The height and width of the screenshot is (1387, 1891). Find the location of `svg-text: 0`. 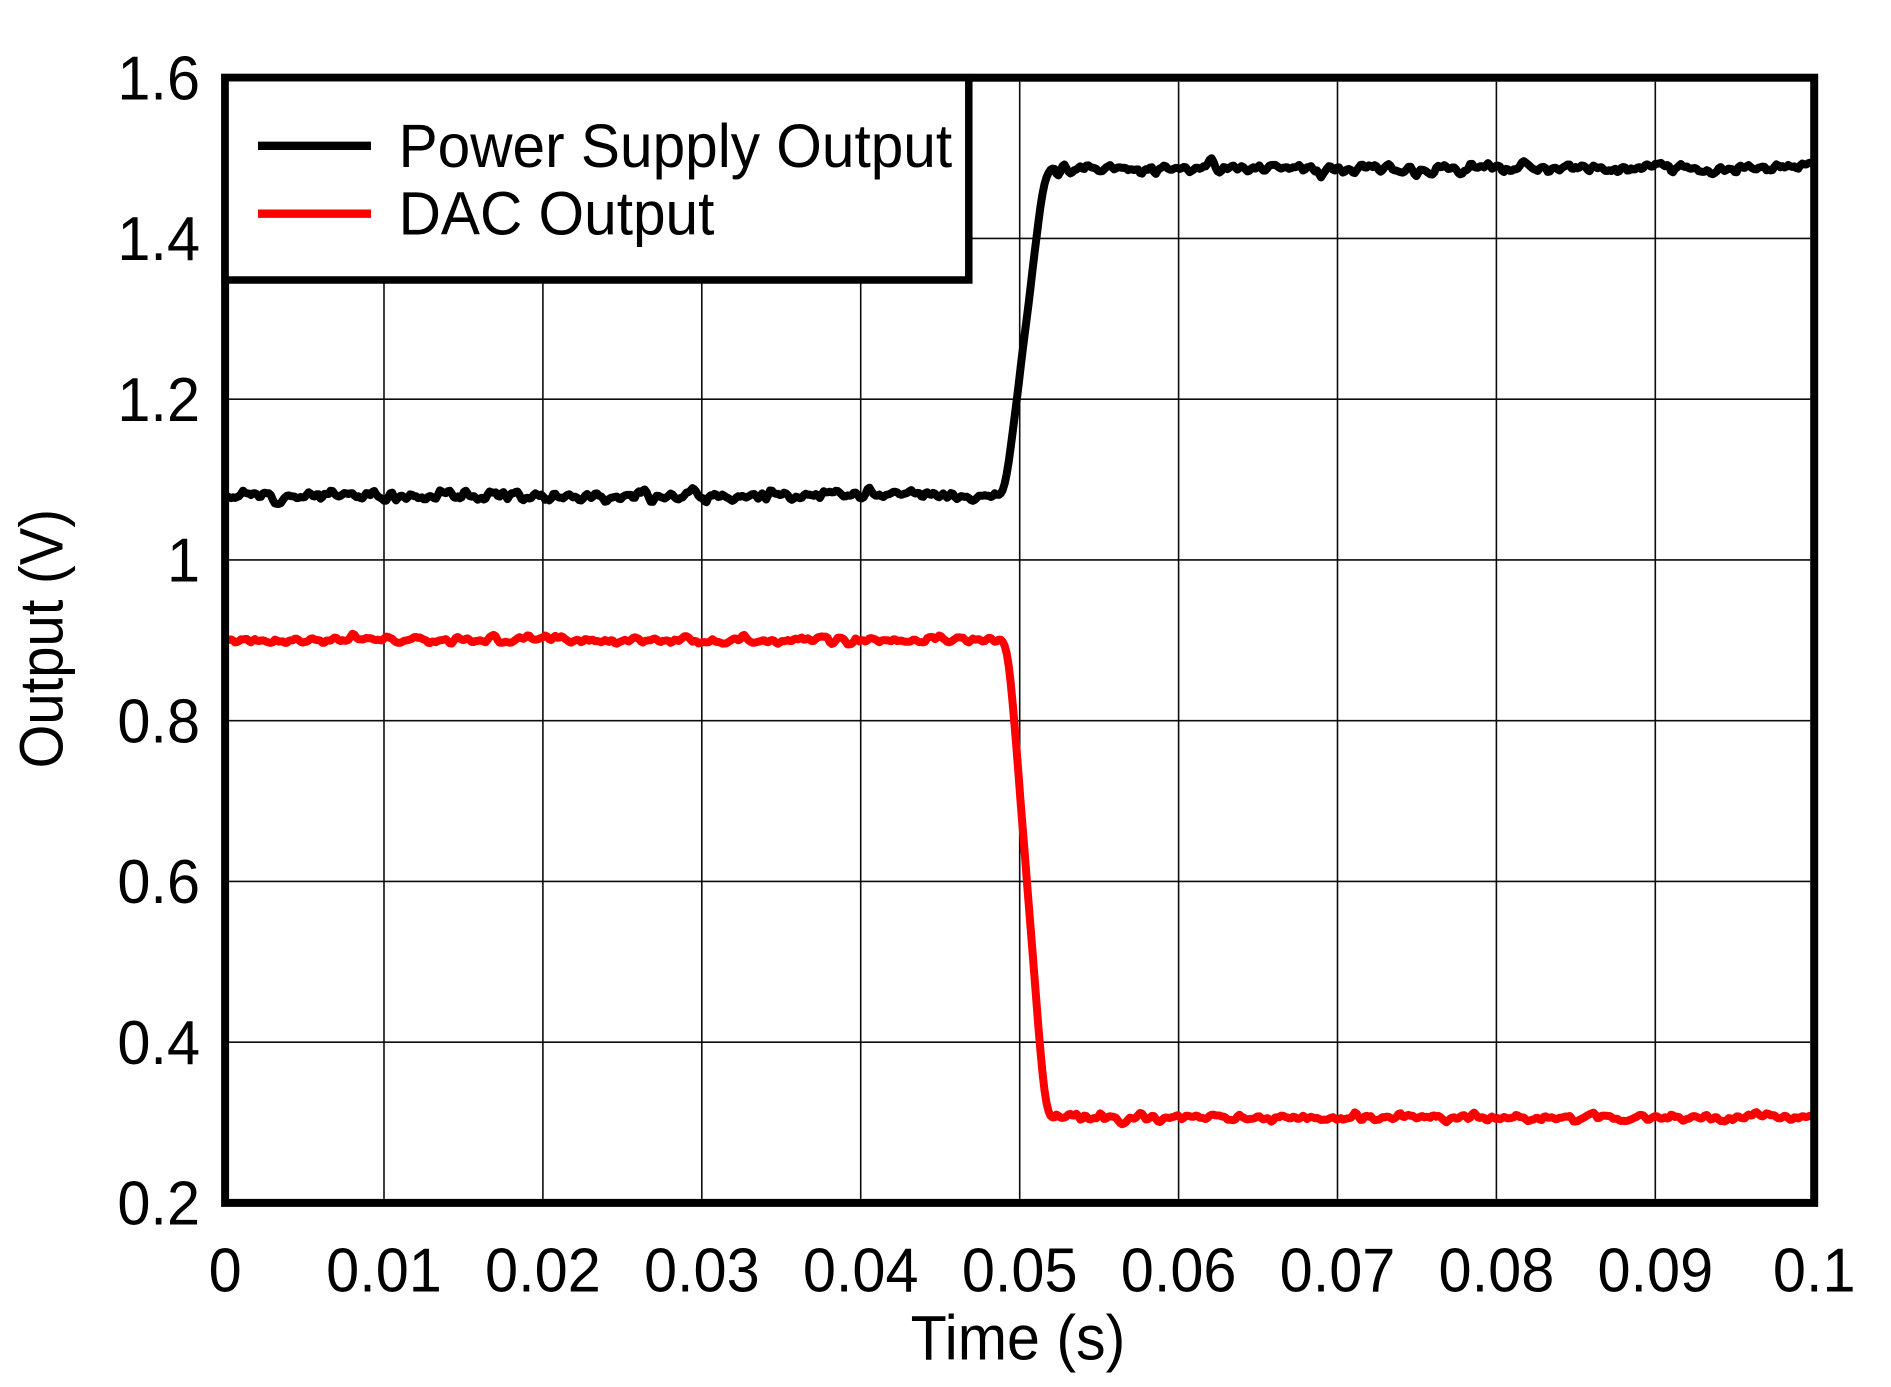

svg-text: 0 is located at coordinates (225, 1270).